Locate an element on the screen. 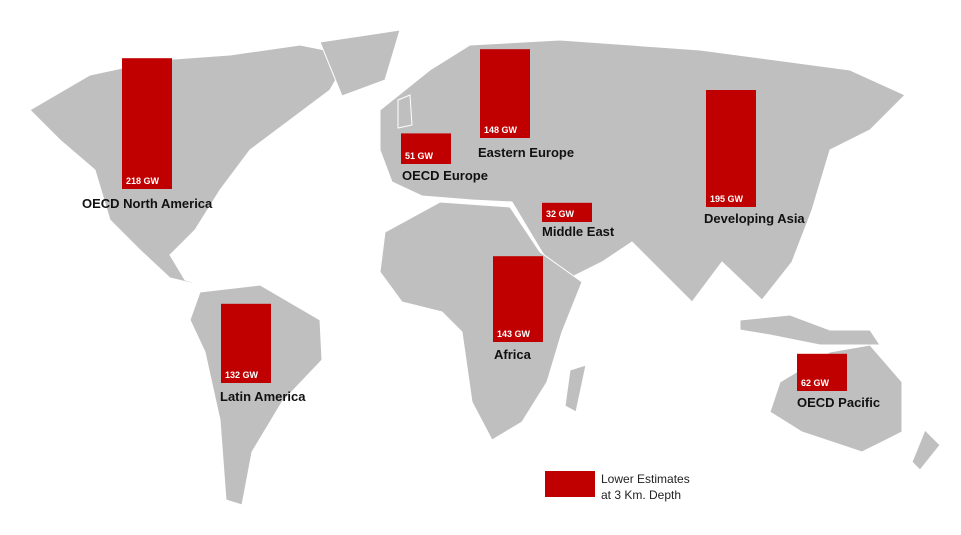 Image resolution: width=961 pixels, height=535 pixels. value-label: 132 GW is located at coordinates (242, 375).